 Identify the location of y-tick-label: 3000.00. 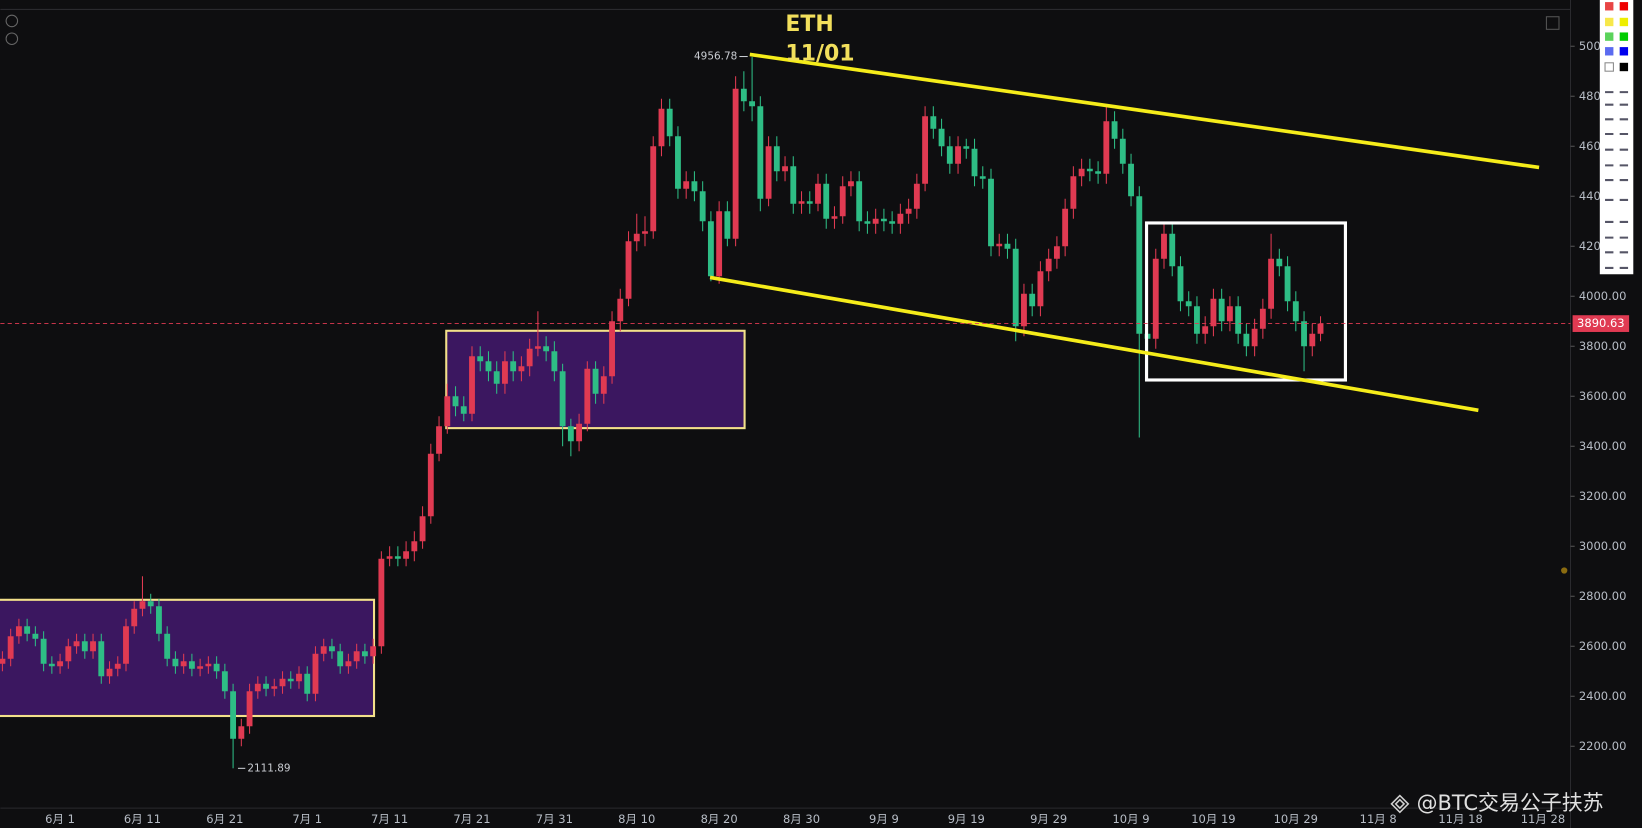
(1603, 546).